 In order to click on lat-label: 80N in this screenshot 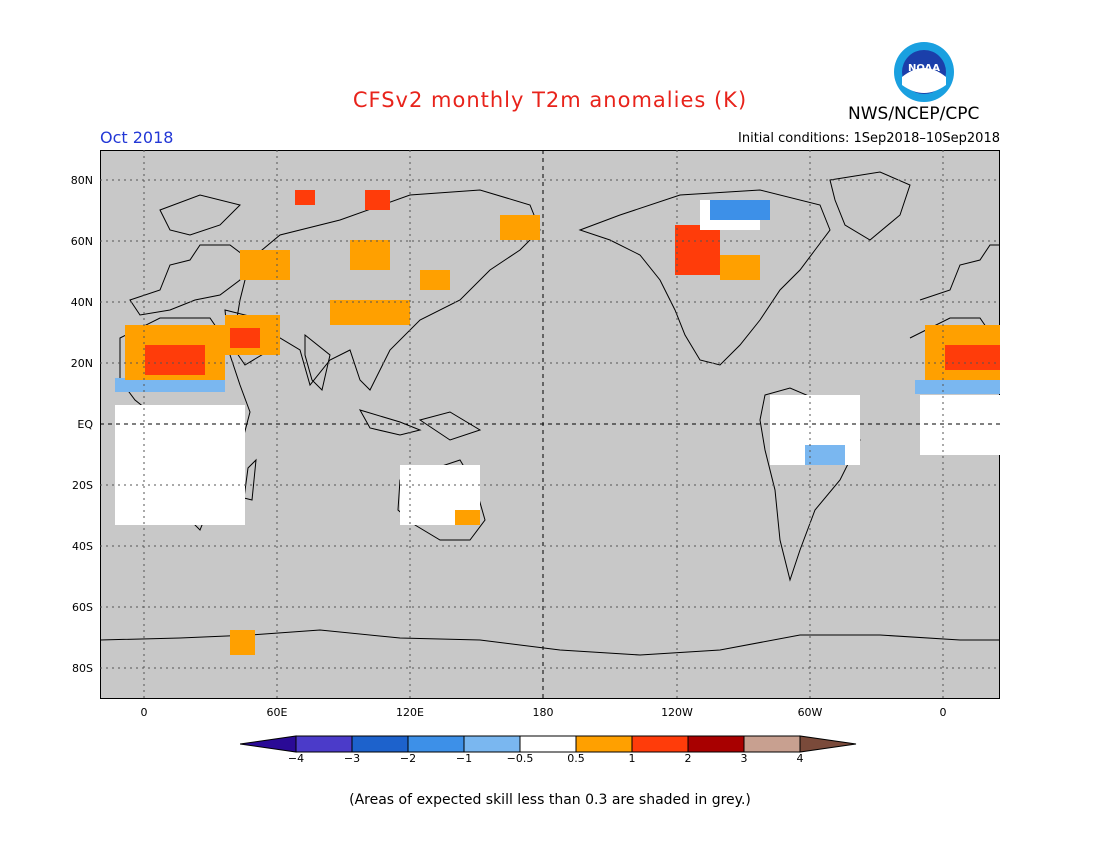, I will do `click(81, 180)`.